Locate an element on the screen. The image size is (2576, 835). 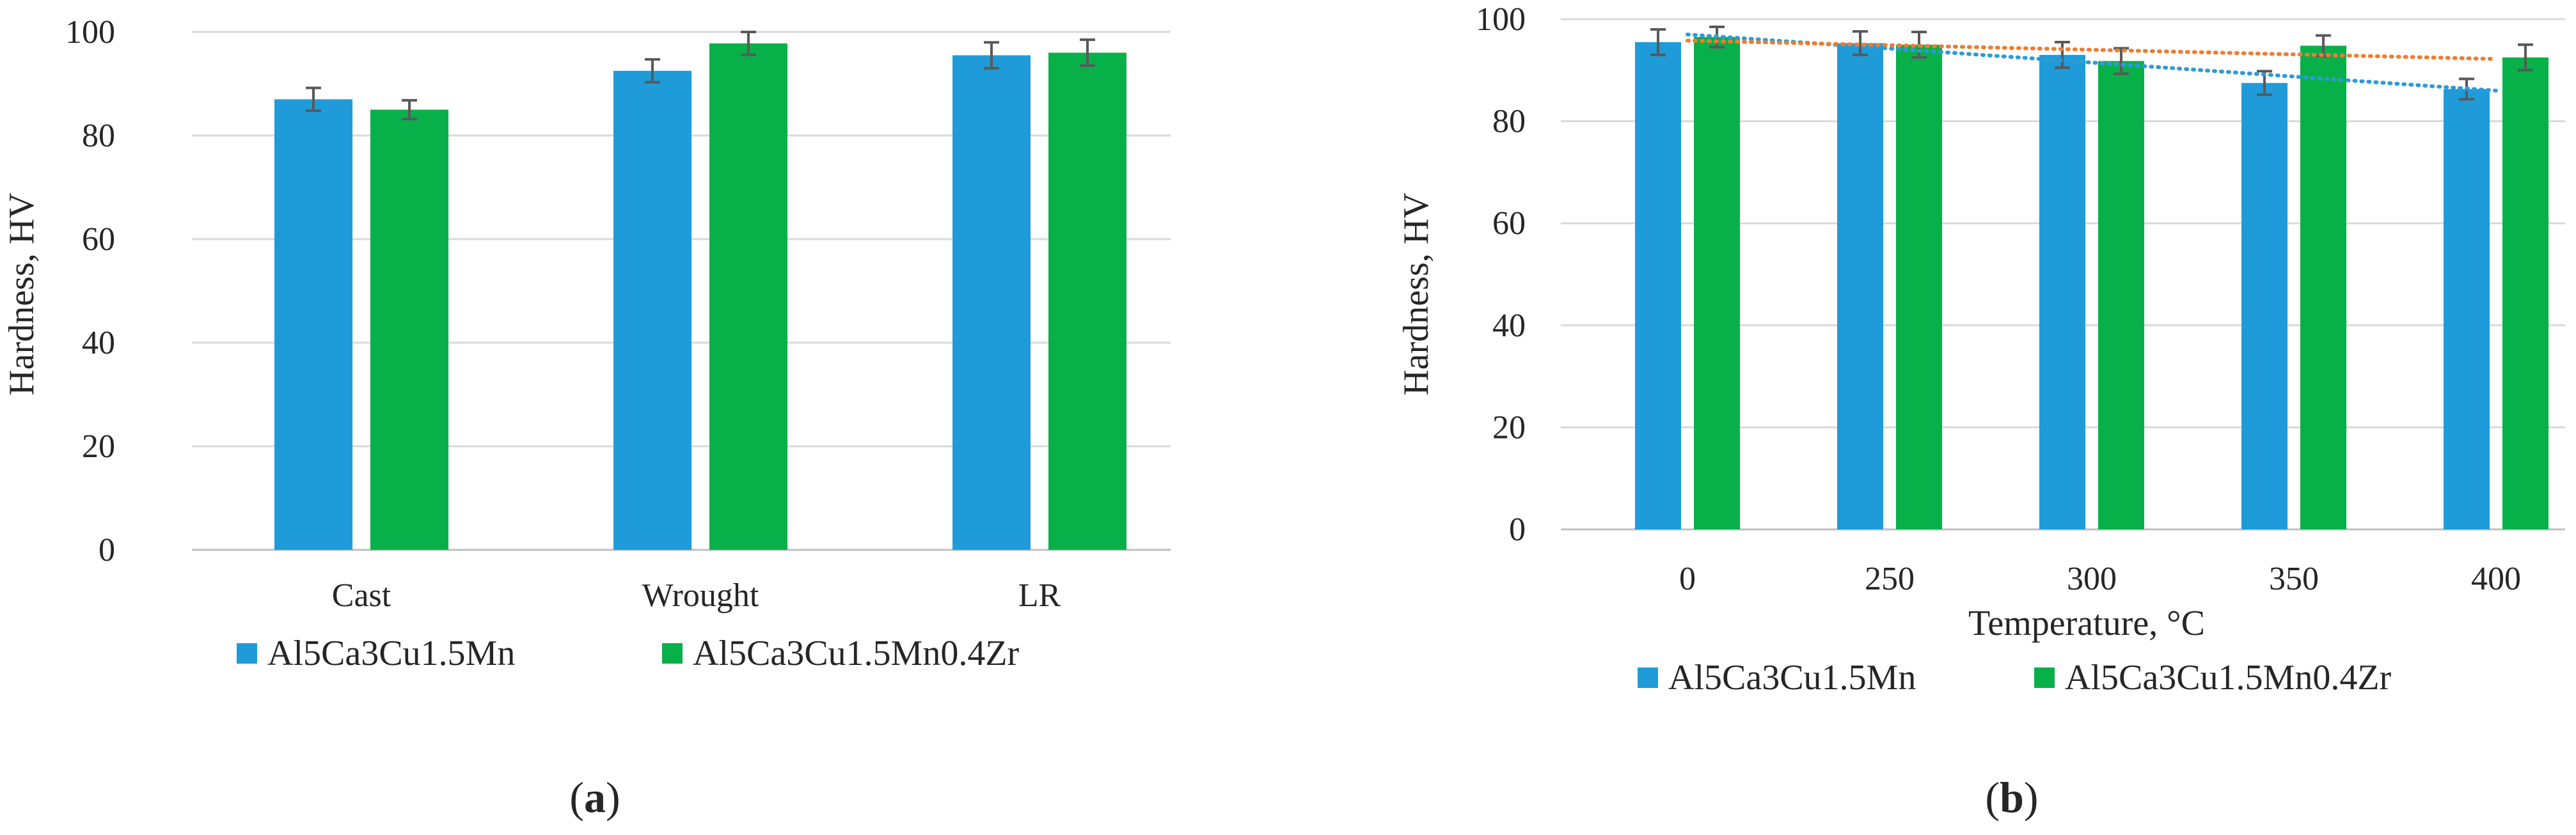
panel-label-b: (b) is located at coordinates (2011, 798).